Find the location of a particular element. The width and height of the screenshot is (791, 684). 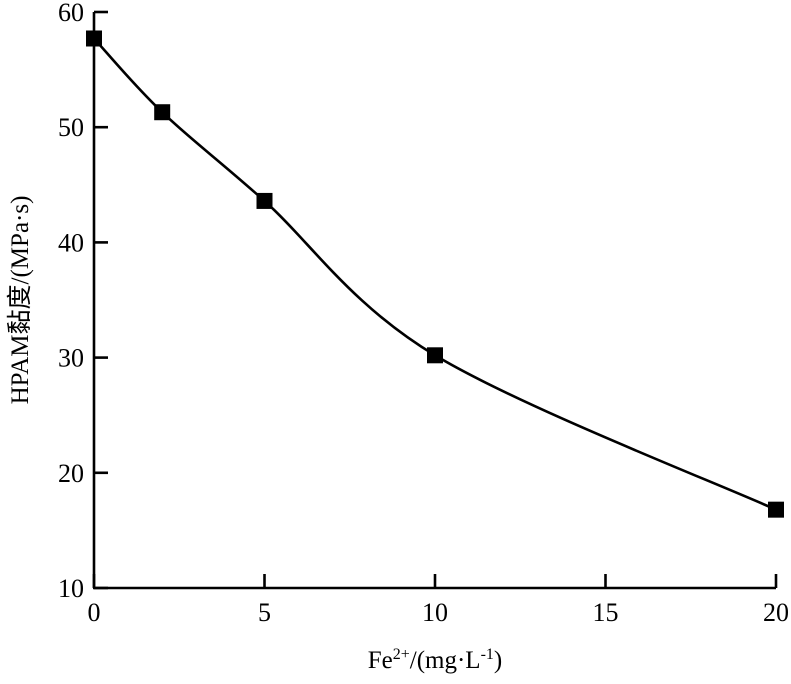

y-tick-label: 40 is located at coordinates (71, 242).